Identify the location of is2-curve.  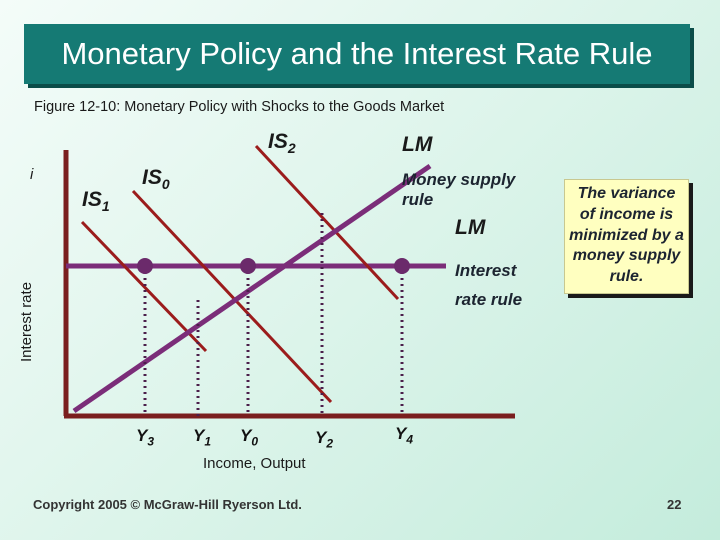
(327, 222).